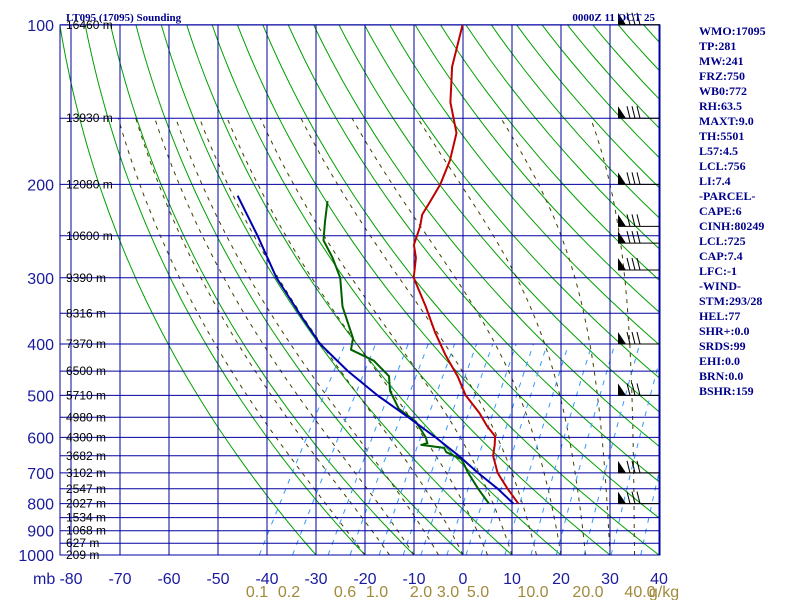 Image resolution: width=800 pixels, height=600 pixels. What do you see at coordinates (86, 456) in the screenshot?
I see `height-label: 3682 m` at bounding box center [86, 456].